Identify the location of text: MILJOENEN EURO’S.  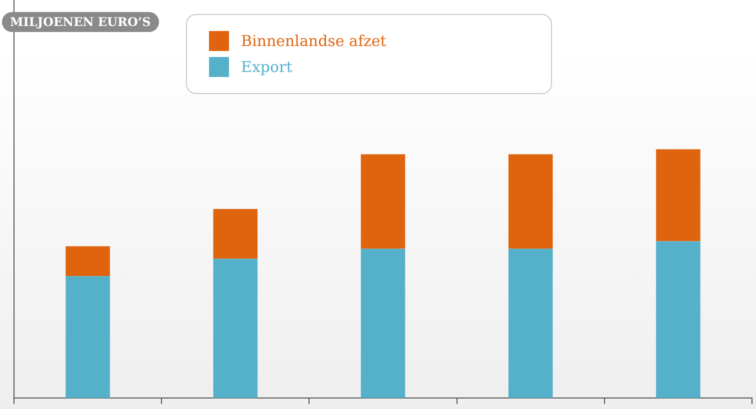
(80, 22).